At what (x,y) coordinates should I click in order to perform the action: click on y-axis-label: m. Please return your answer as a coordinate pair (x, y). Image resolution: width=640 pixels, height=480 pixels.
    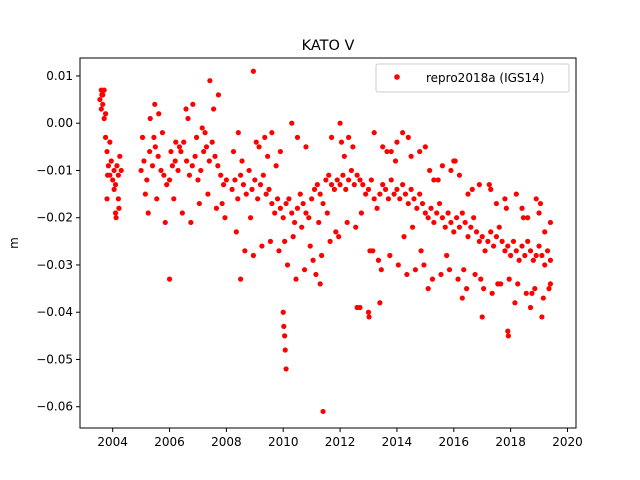
    Looking at the image, I should click on (14, 243).